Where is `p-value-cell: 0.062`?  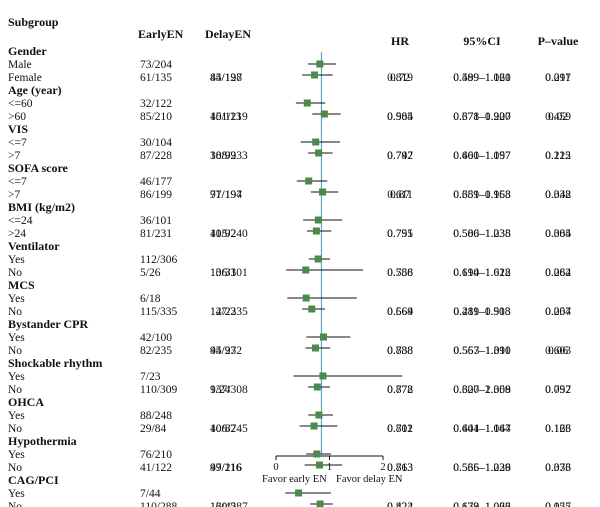 p-value-cell: 0.062 is located at coordinates (558, 273).